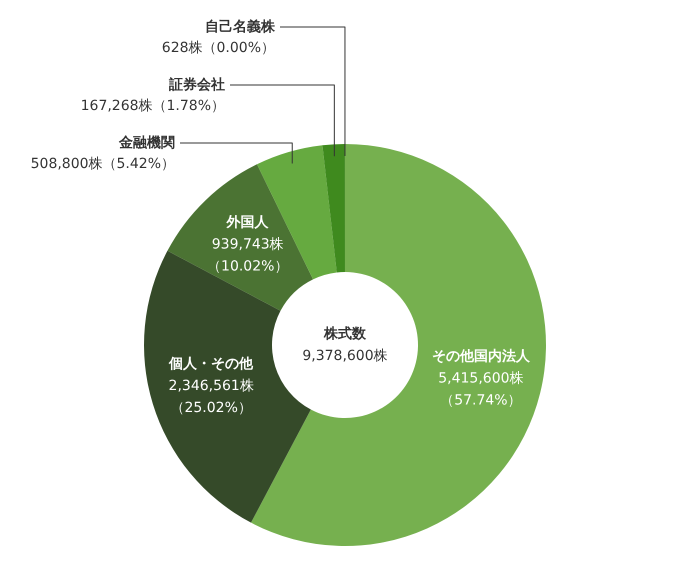 The width and height of the screenshot is (690, 568). What do you see at coordinates (196, 84) in the screenshot?
I see `slice-label: 証券会社` at bounding box center [196, 84].